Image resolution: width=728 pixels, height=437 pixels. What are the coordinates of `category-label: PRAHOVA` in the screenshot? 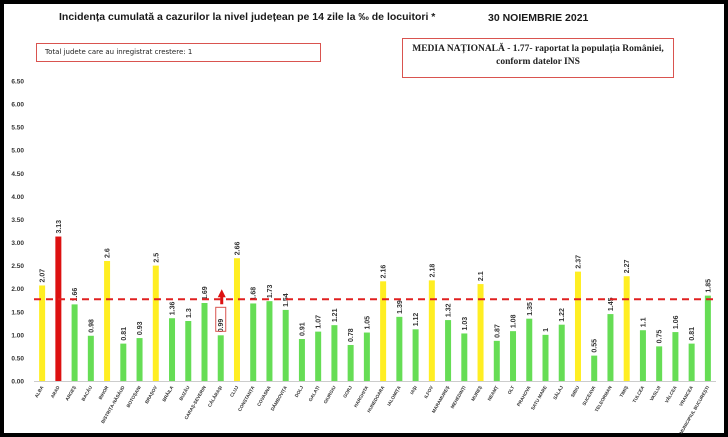 It's located at (524, 395).